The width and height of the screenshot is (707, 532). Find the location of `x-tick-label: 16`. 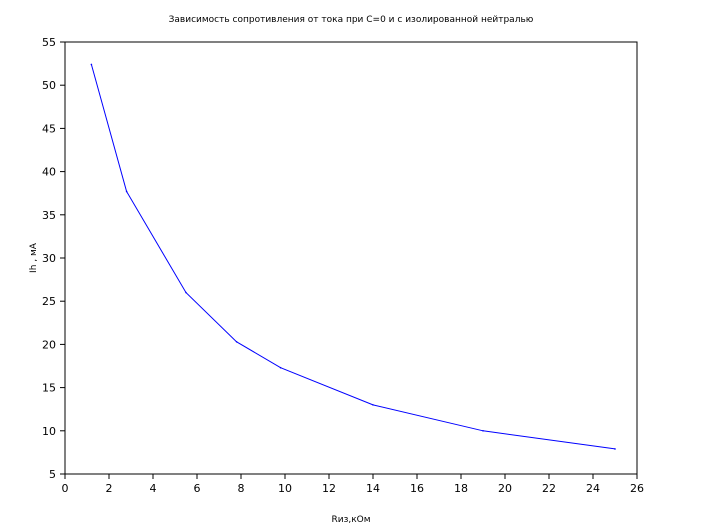

x-tick-label: 16 is located at coordinates (417, 488).